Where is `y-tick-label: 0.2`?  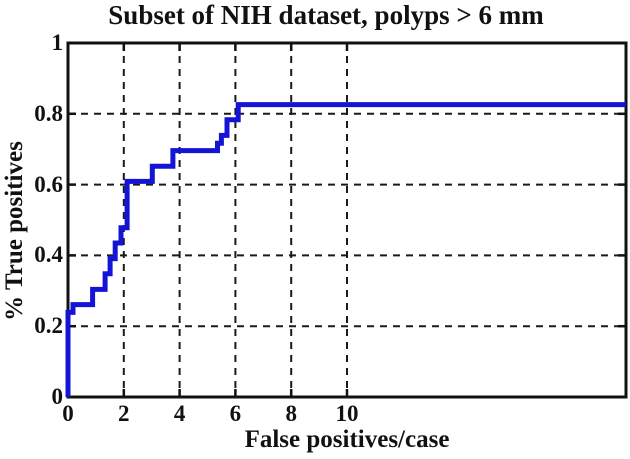
y-tick-label: 0.2 is located at coordinates (48, 326).